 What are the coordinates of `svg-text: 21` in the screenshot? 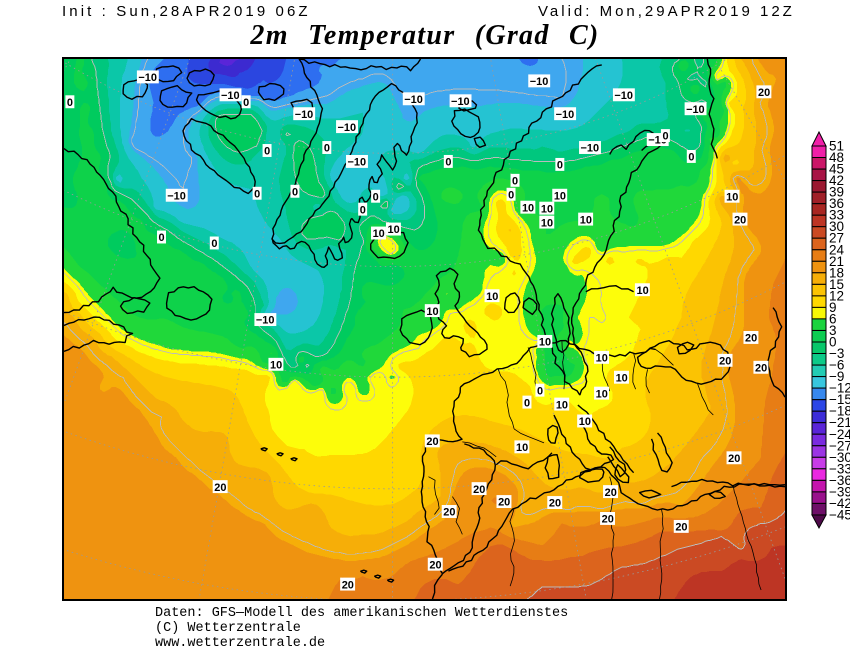 It's located at (836, 261).